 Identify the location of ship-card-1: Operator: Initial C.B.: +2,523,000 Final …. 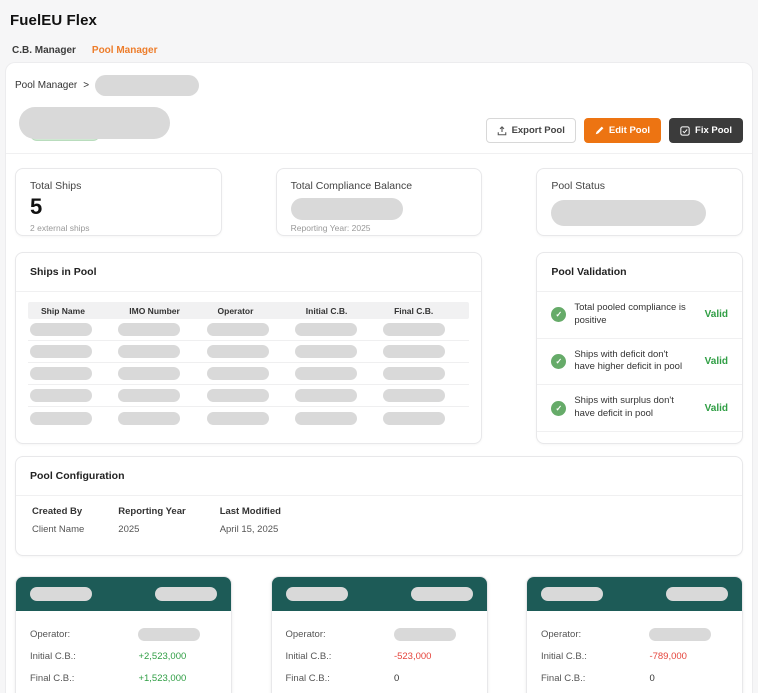
(123, 634).